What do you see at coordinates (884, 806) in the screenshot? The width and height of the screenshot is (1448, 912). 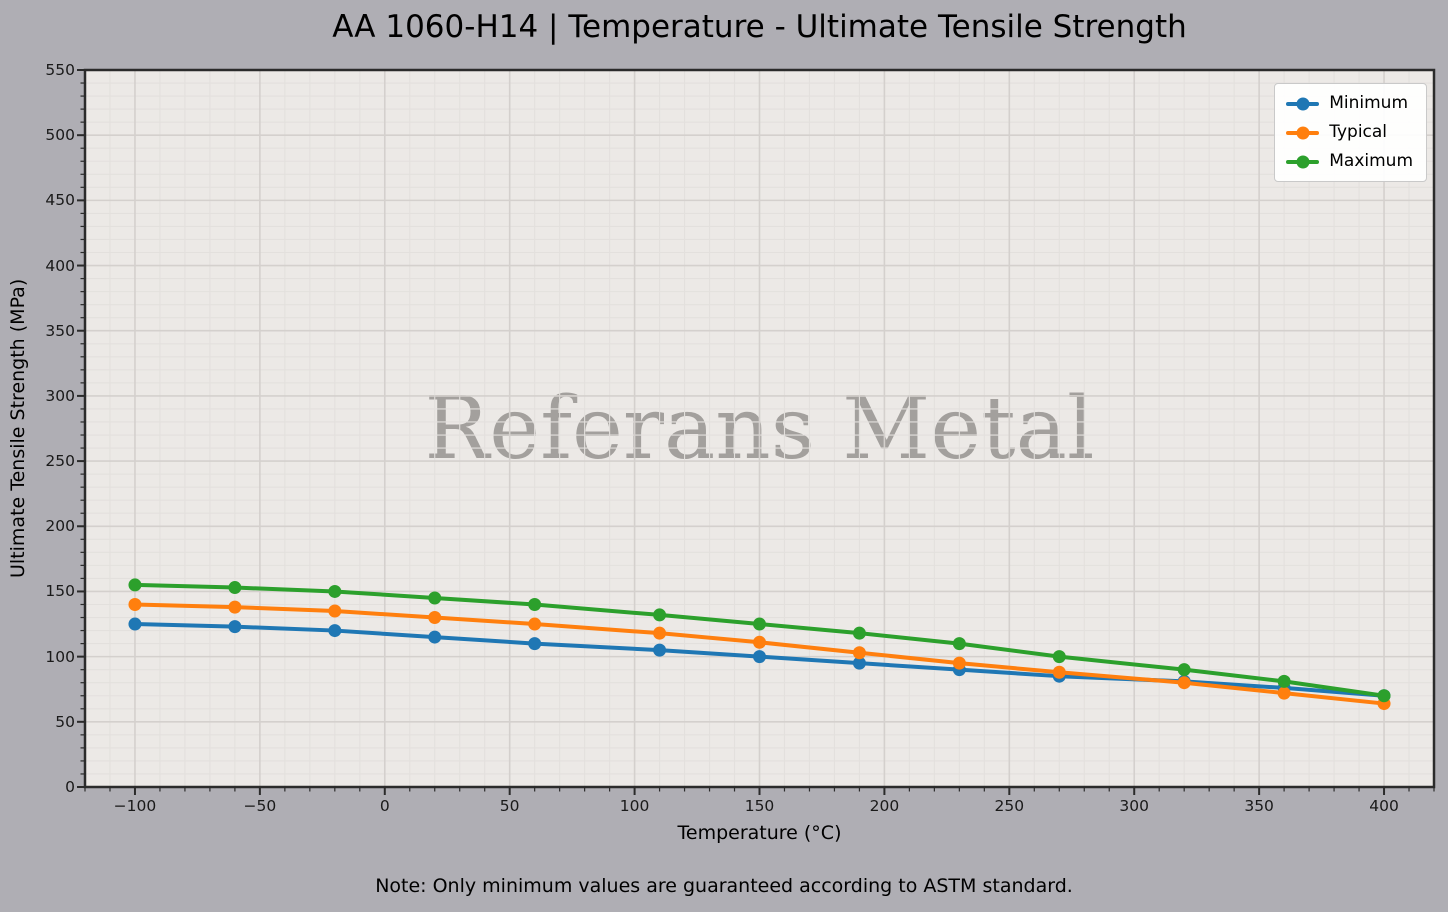 I see `x-tick-label: 200` at bounding box center [884, 806].